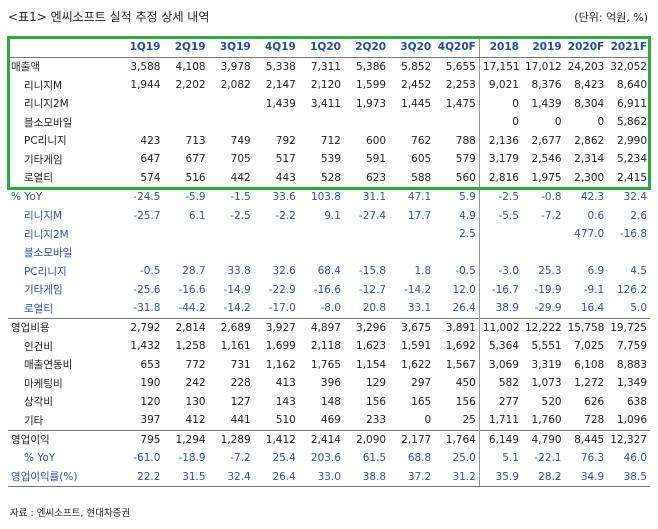 This screenshot has height=529, width=658. What do you see at coordinates (285, 159) in the screenshot?
I see `table-cell: 517` at bounding box center [285, 159].